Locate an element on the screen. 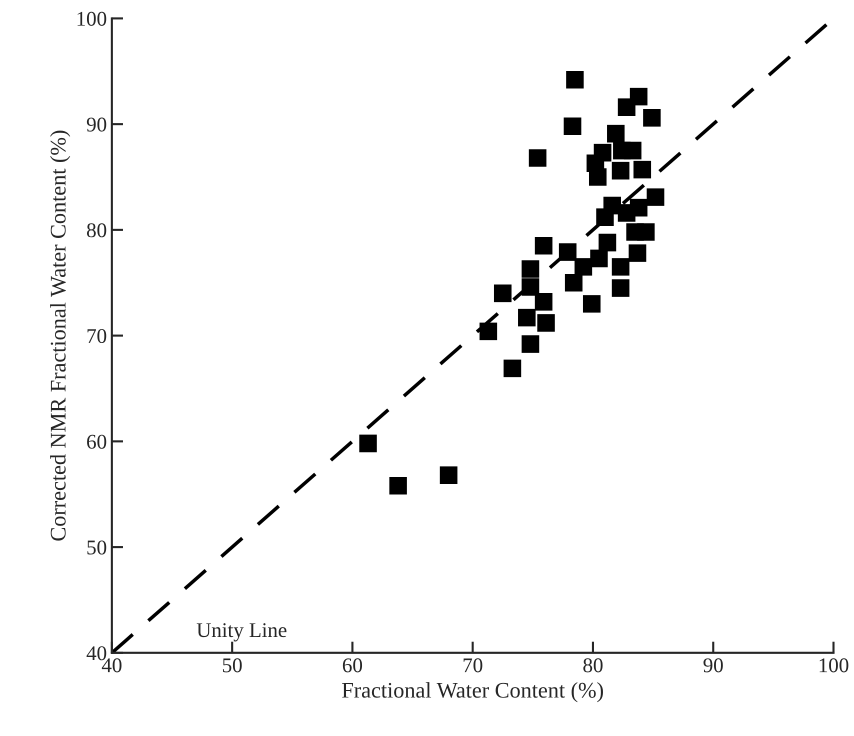  x-tick-label: 70 is located at coordinates (473, 665).